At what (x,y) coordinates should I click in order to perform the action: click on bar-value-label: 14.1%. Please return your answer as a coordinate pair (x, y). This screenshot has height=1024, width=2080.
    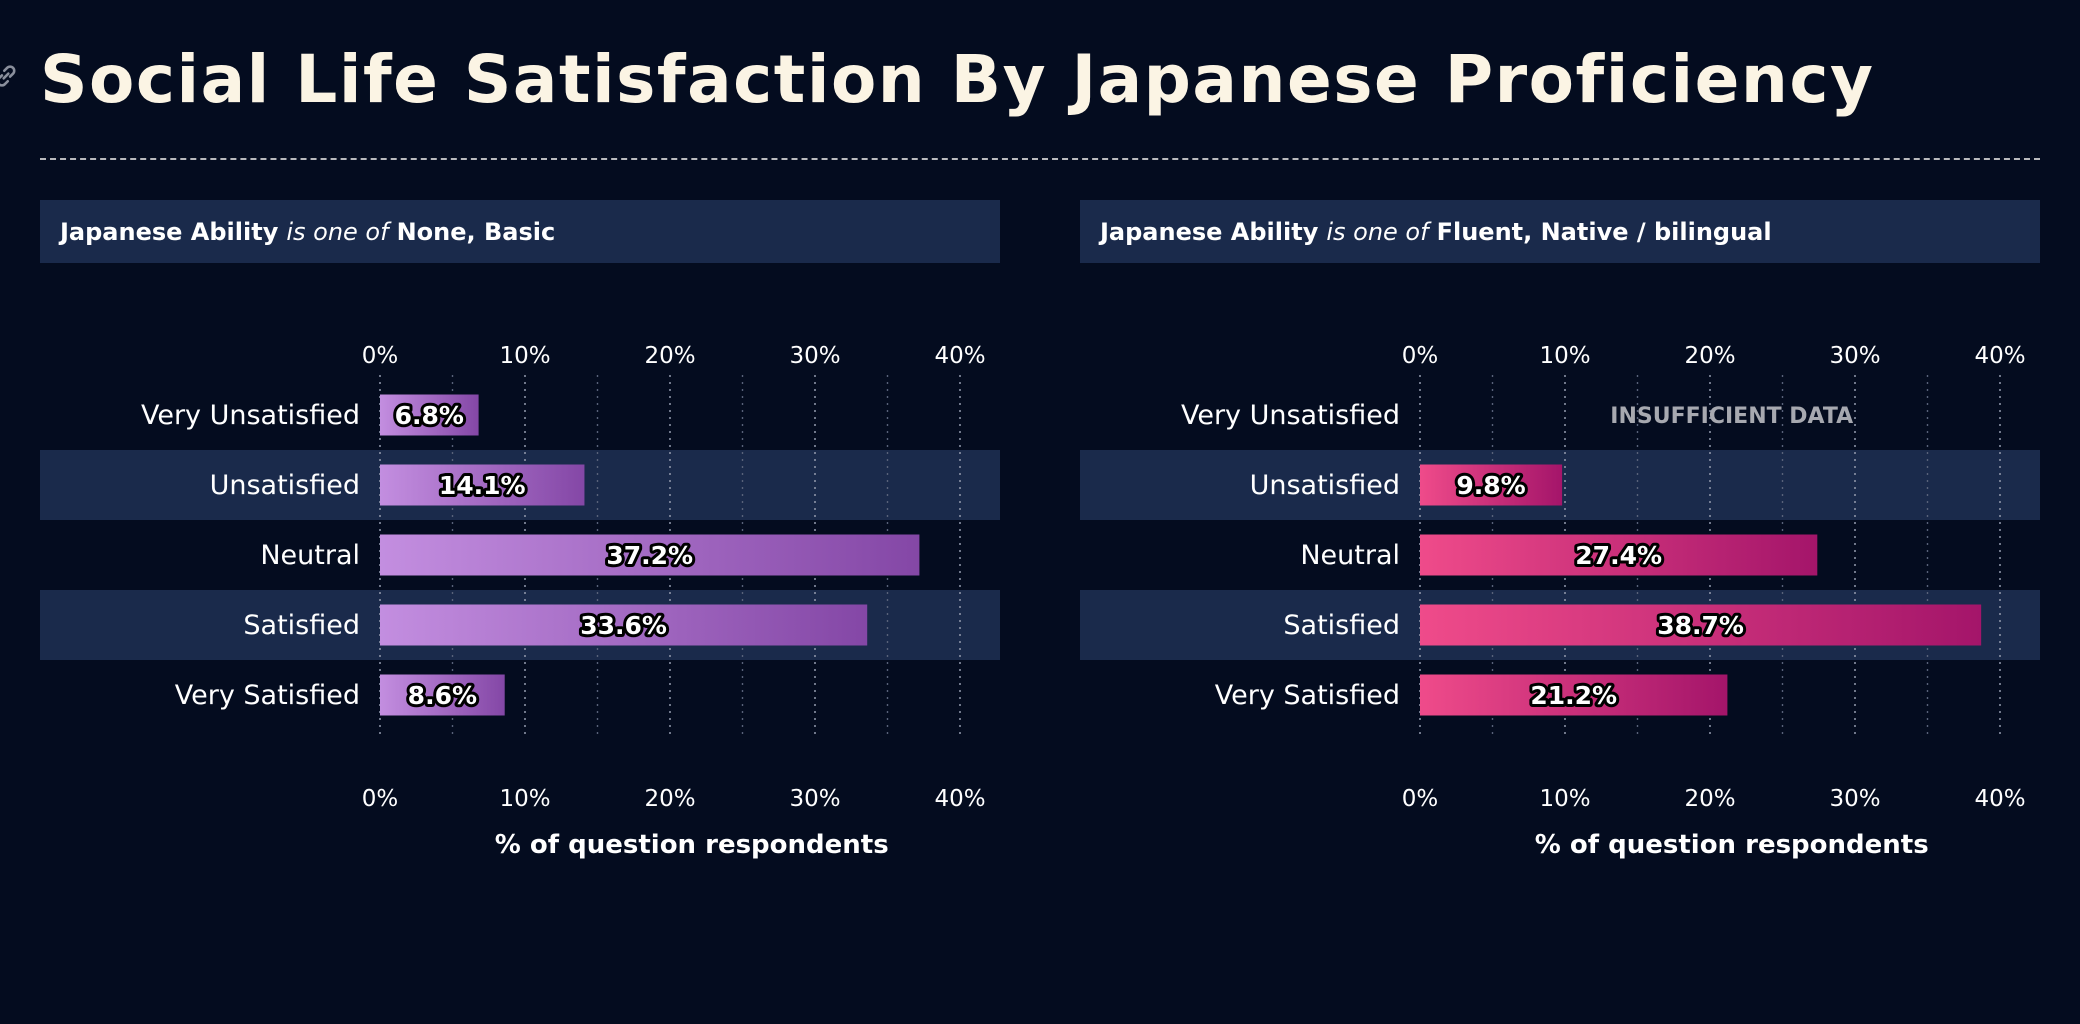
    Looking at the image, I should click on (482, 485).